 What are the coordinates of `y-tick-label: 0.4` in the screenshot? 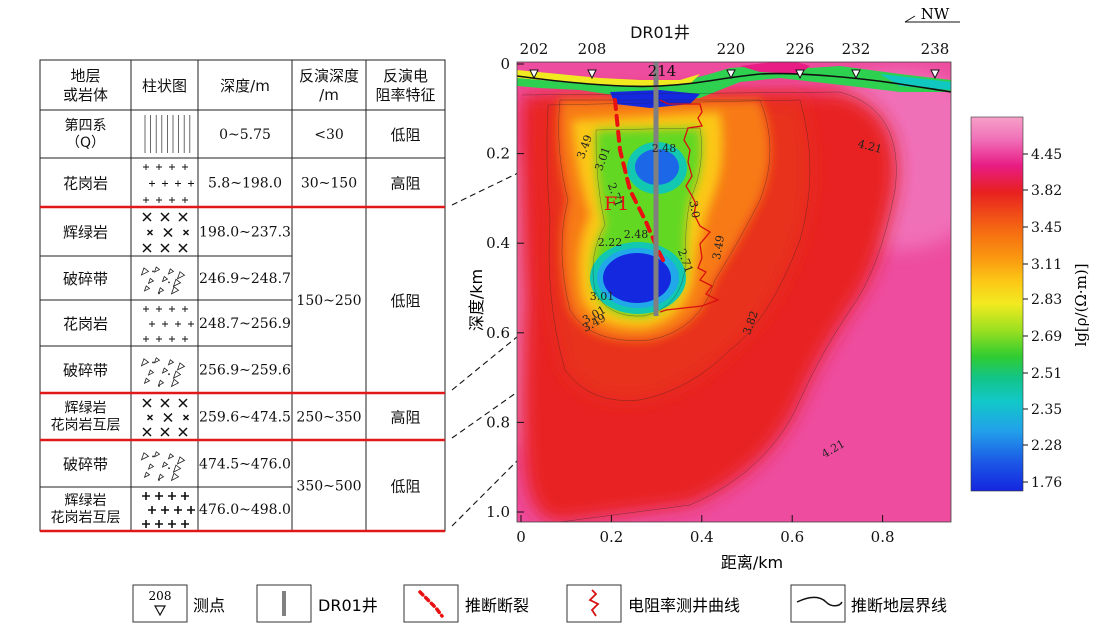 It's located at (498, 243).